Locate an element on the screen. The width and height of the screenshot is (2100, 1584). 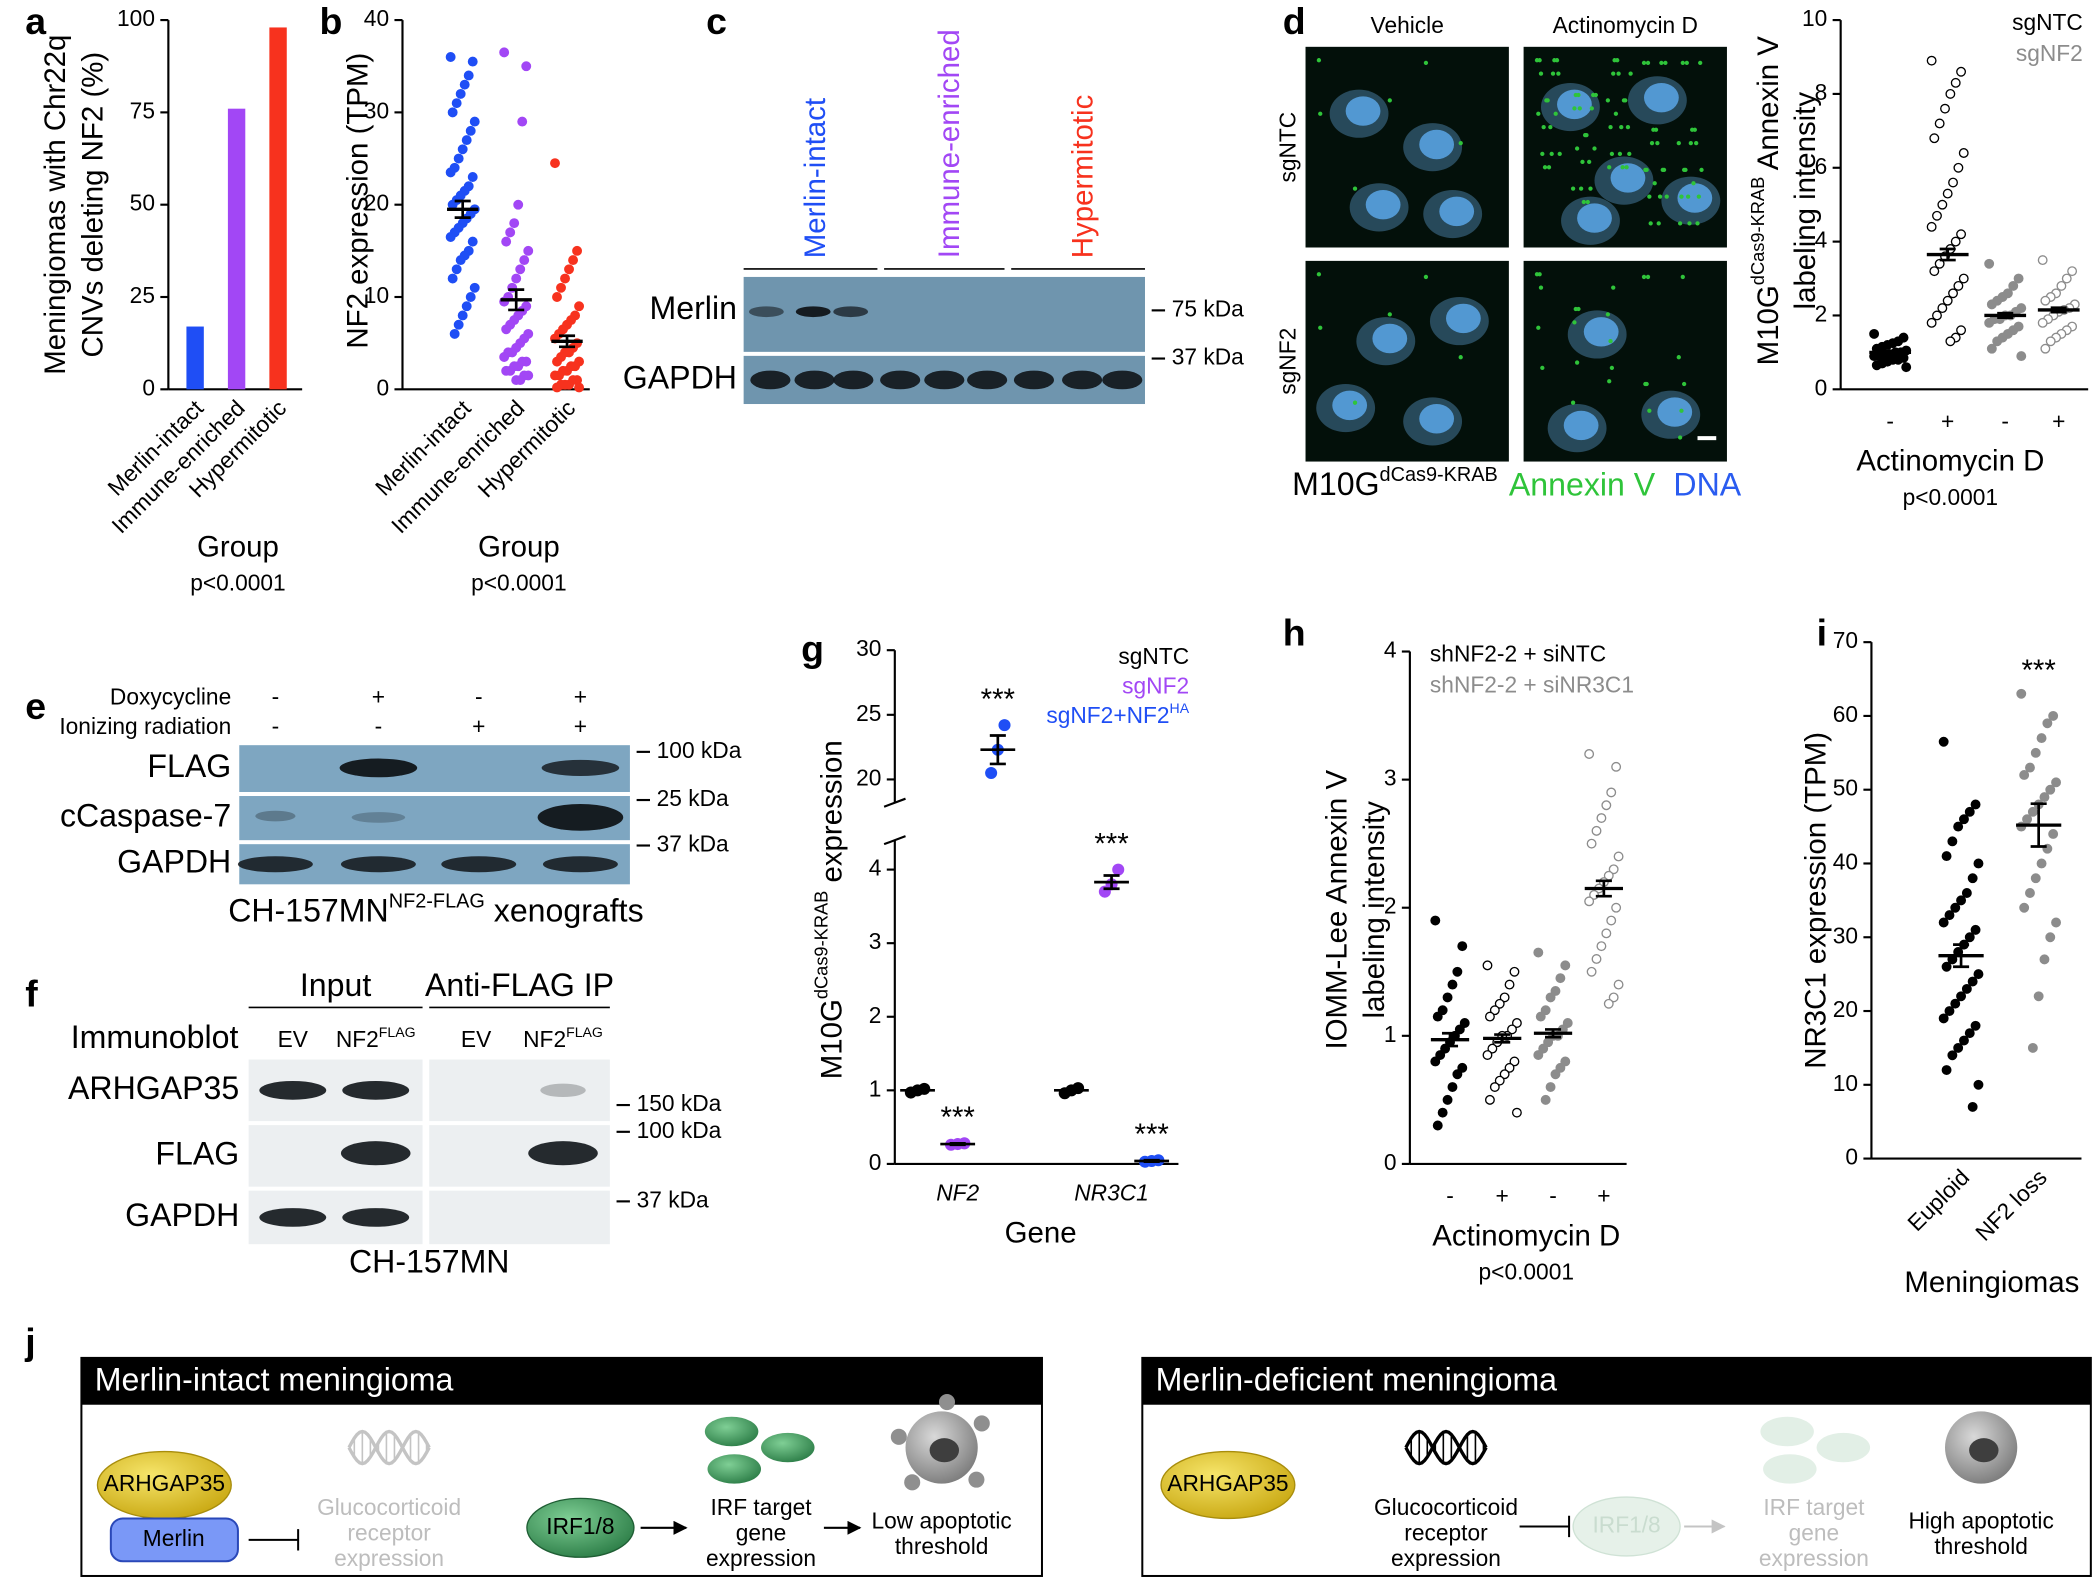
bar is located at coordinates (236, 249).